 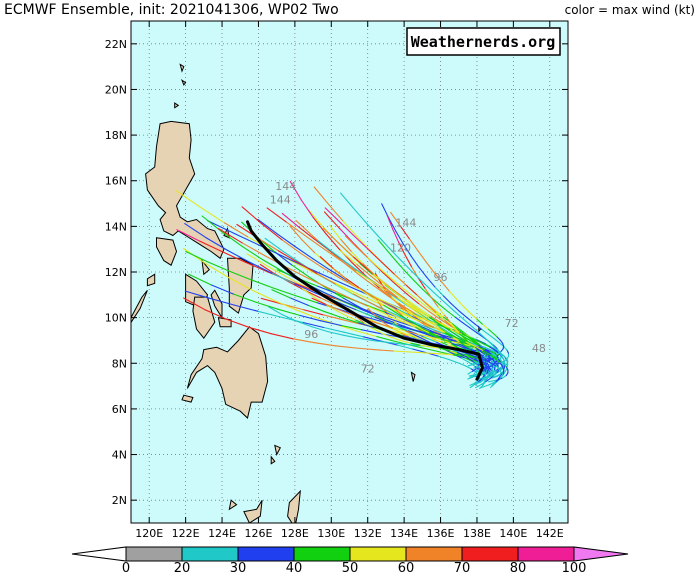 What do you see at coordinates (116, 181) in the screenshot?
I see `lat-tick-label: 16N` at bounding box center [116, 181].